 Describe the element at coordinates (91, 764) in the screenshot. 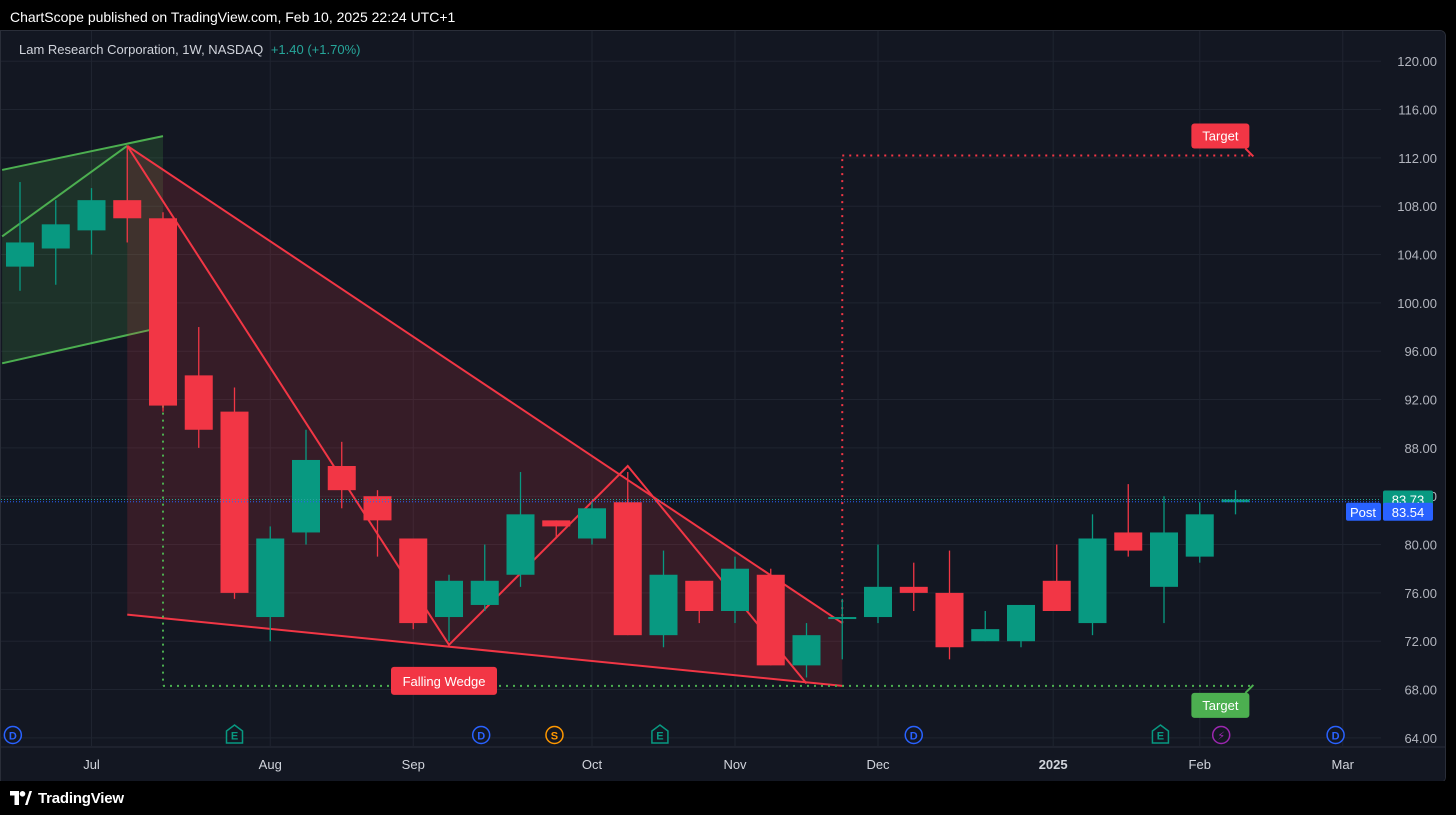

I see `time-tick-label: Jul` at that location.